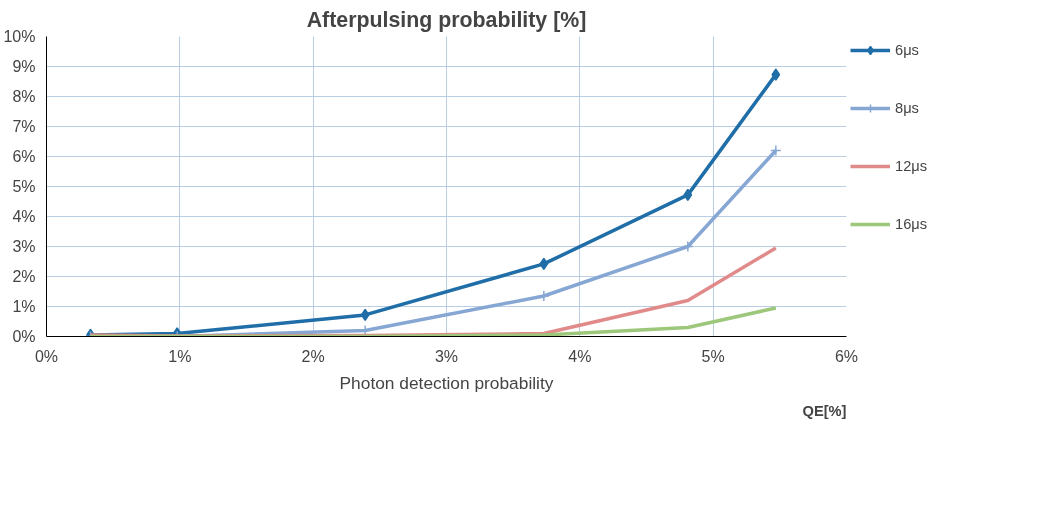 Image resolution: width=1058 pixels, height=505 pixels. I want to click on legend-label: 16μs, so click(911, 224).